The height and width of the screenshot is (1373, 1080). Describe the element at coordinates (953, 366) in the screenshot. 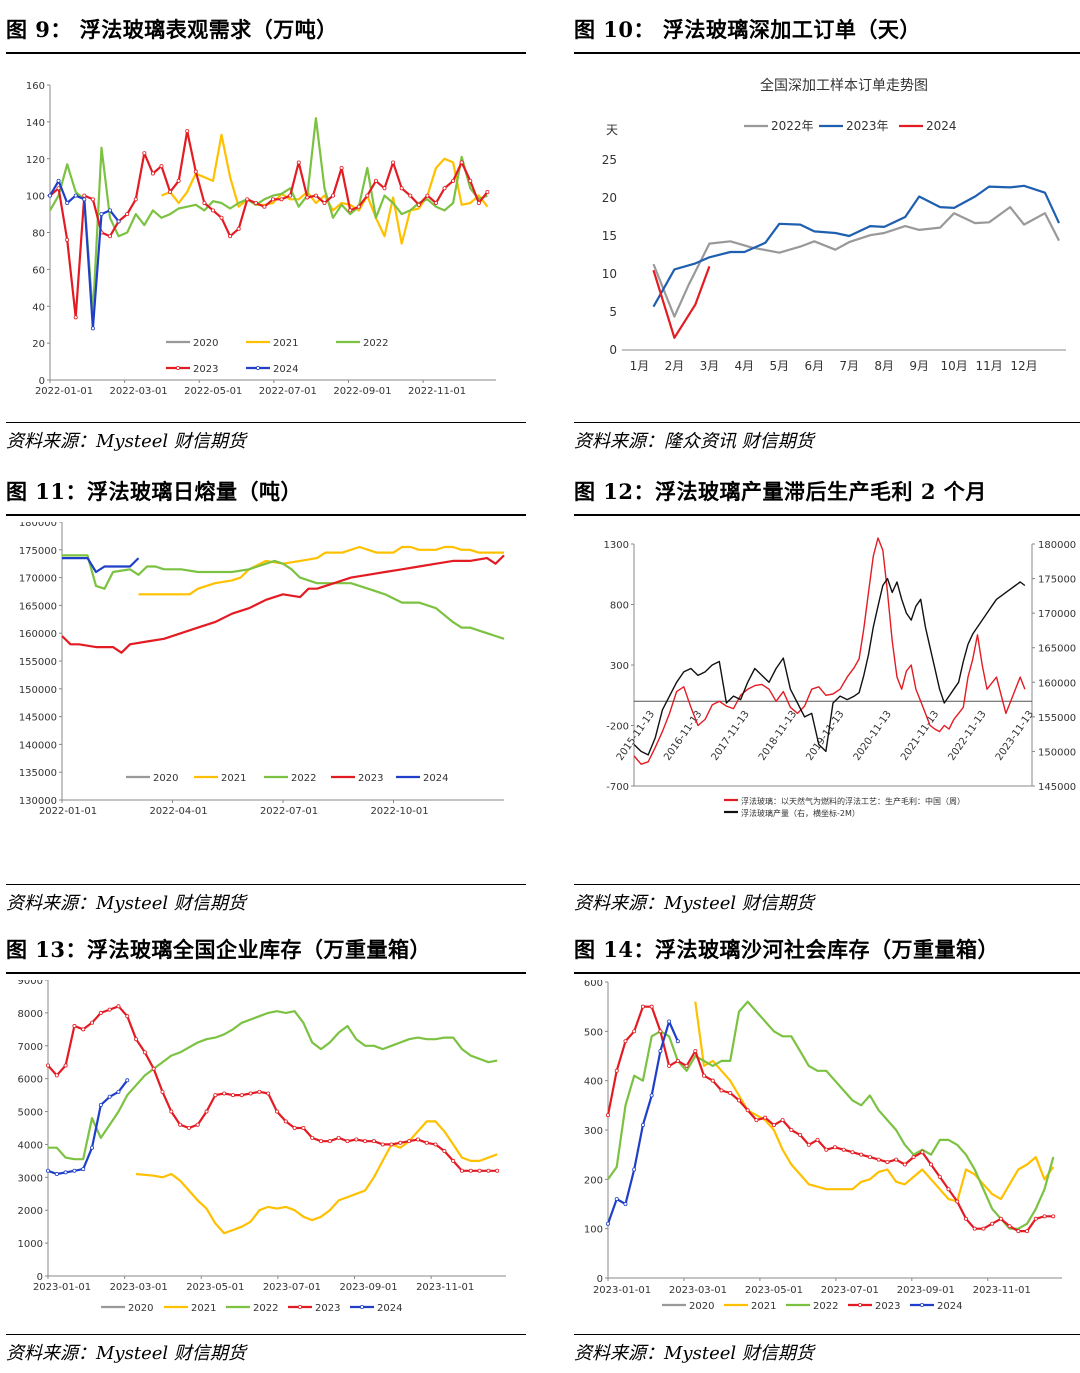

I see `x-tick-label: 10月` at that location.